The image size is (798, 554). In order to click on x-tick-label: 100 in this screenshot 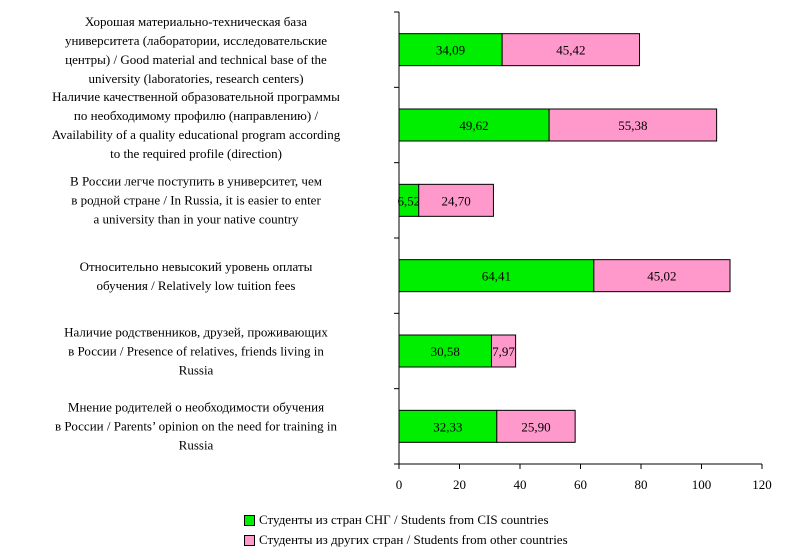, I will do `click(702, 484)`.